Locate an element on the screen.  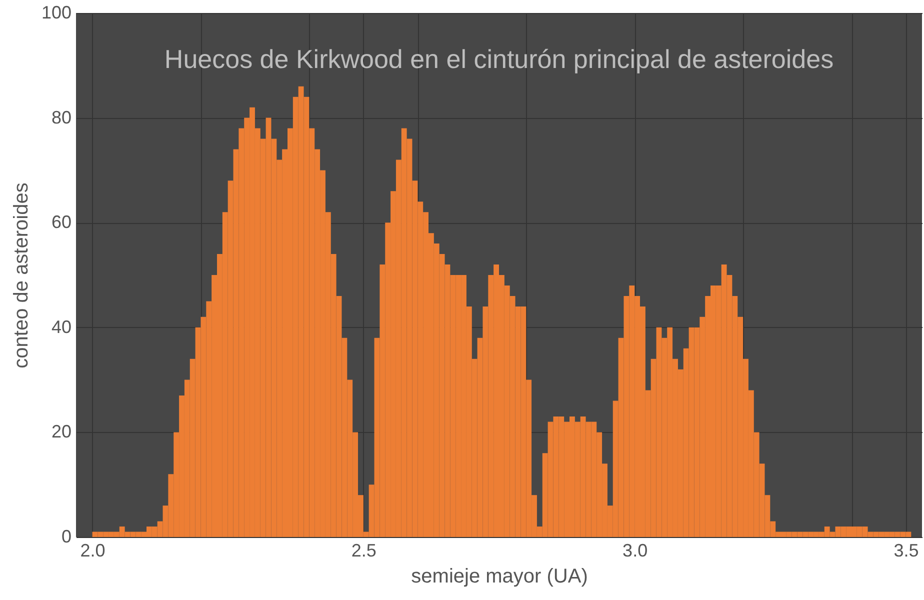
y-tick-label: 0 is located at coordinates (66, 536).